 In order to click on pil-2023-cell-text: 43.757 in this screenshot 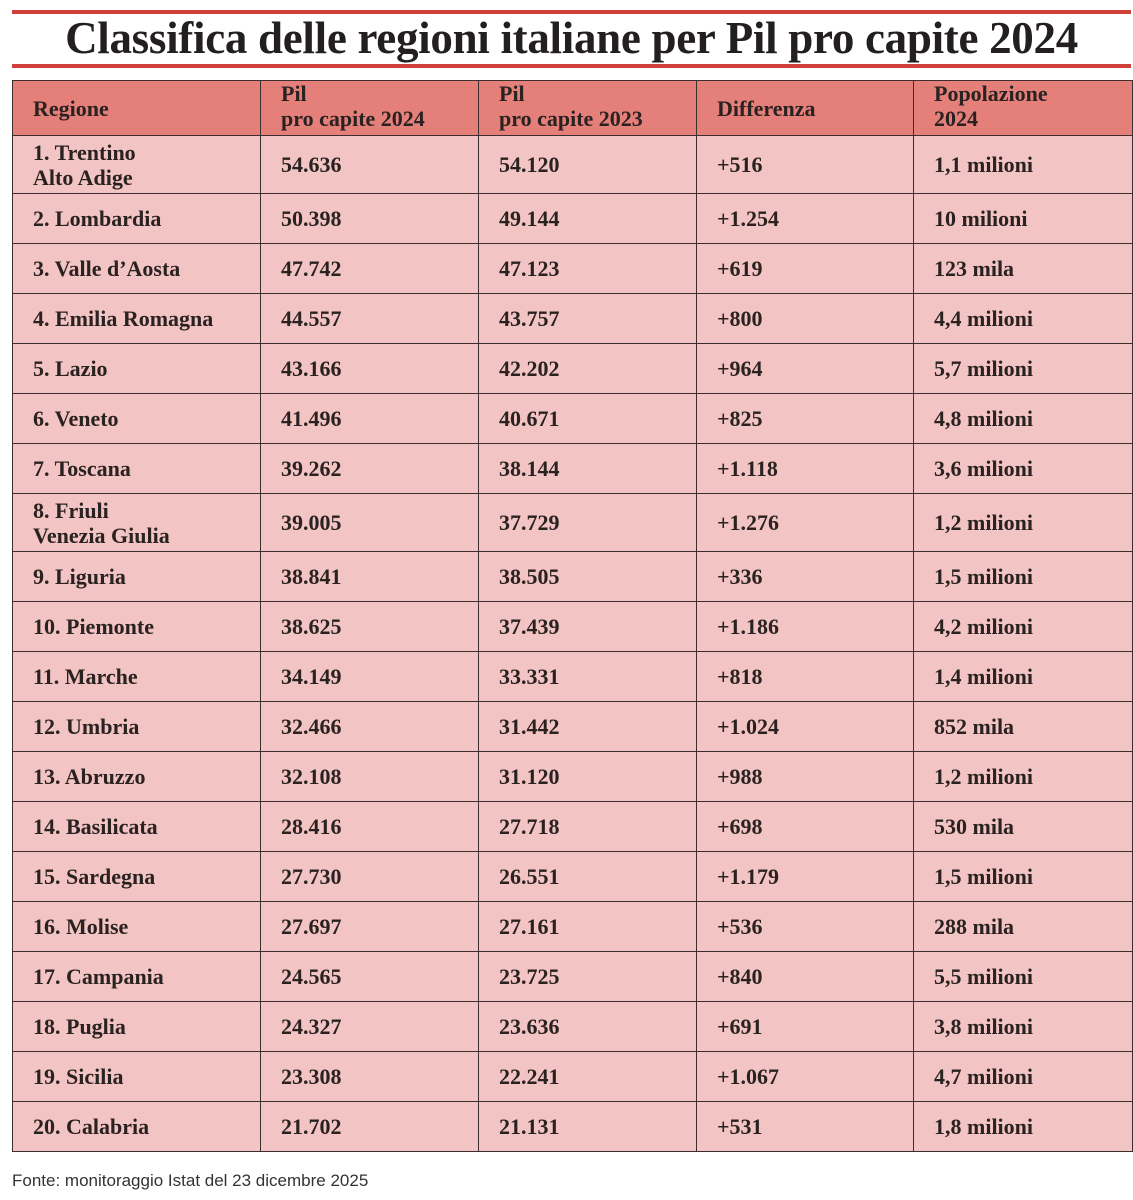, I will do `click(529, 318)`.